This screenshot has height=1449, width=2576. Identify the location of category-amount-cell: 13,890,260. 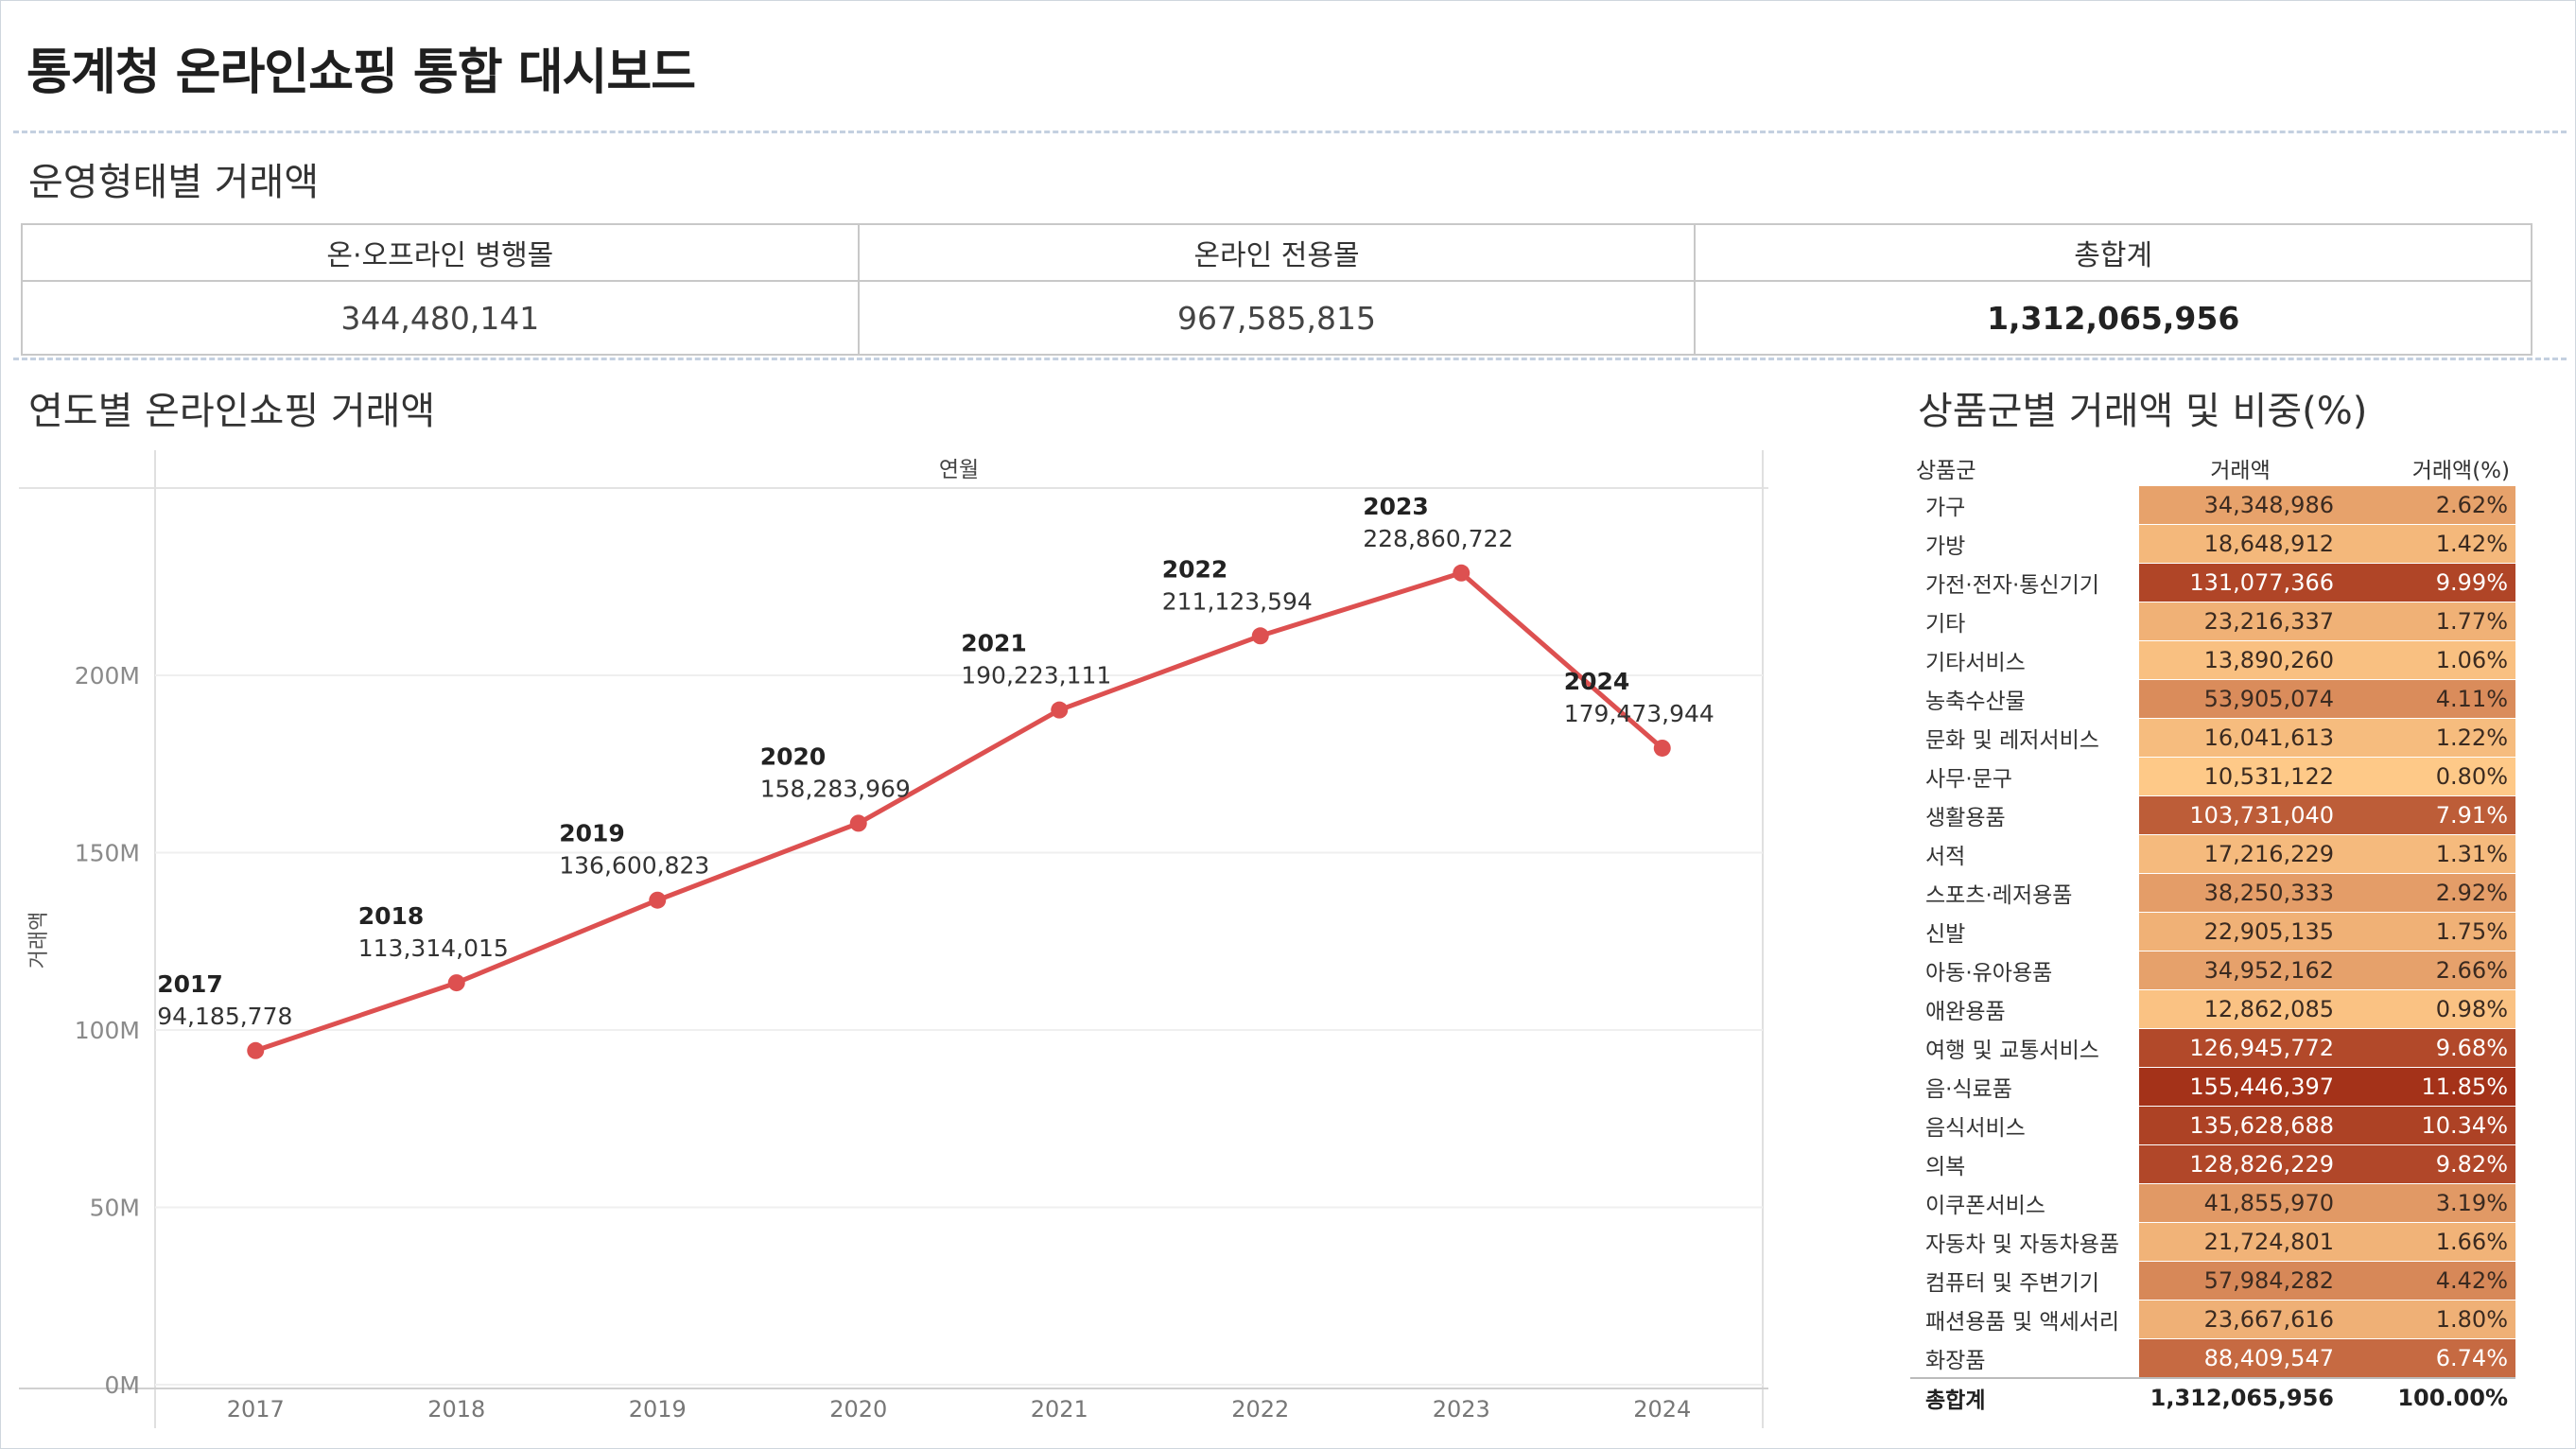
(2240, 660).